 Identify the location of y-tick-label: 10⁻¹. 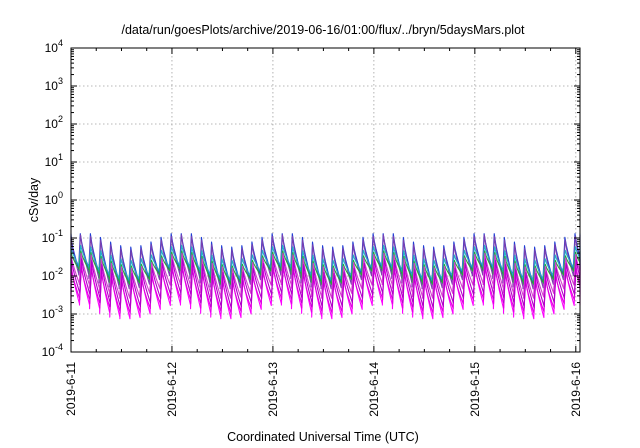
(52, 236).